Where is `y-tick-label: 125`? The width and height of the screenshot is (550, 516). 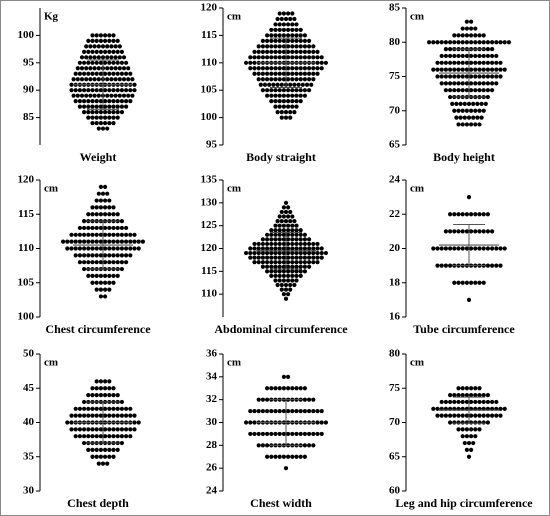
y-tick-label: 125 is located at coordinates (209, 225).